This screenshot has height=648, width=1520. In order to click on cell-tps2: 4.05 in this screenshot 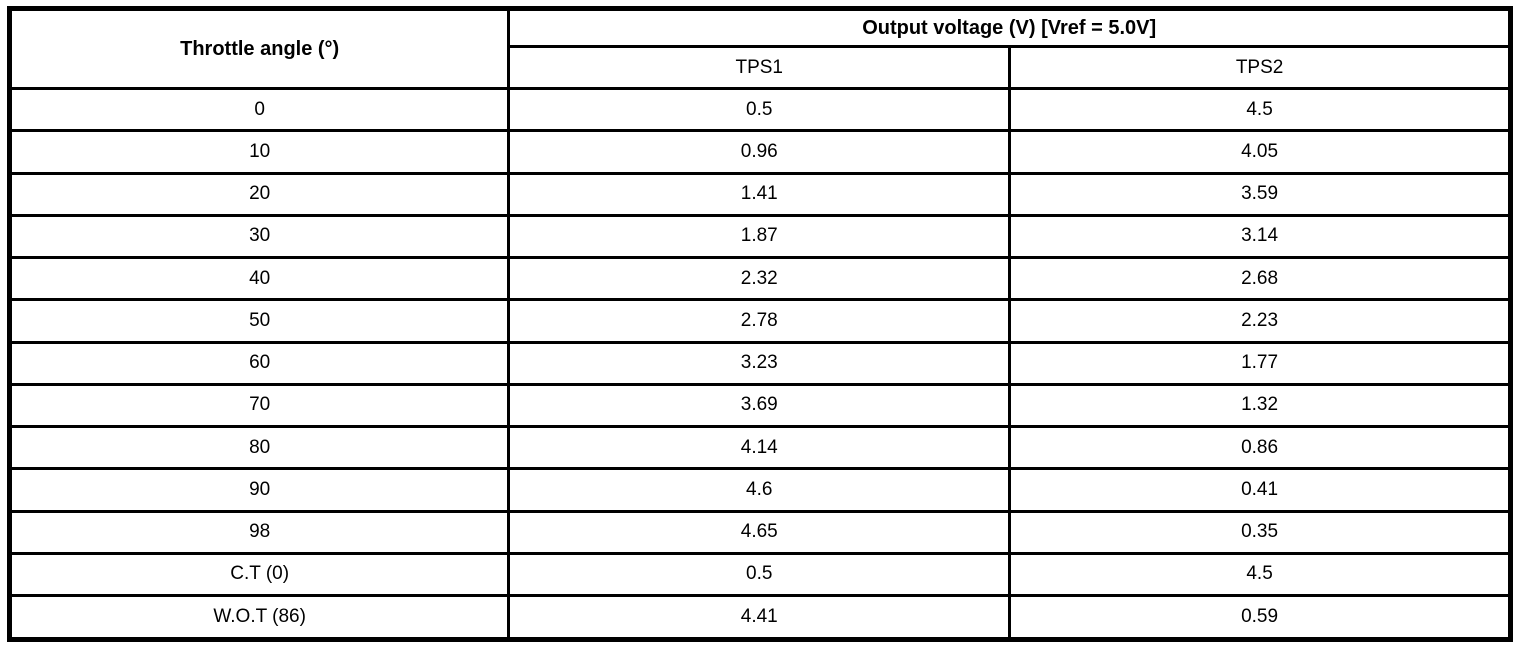, I will do `click(1260, 152)`.